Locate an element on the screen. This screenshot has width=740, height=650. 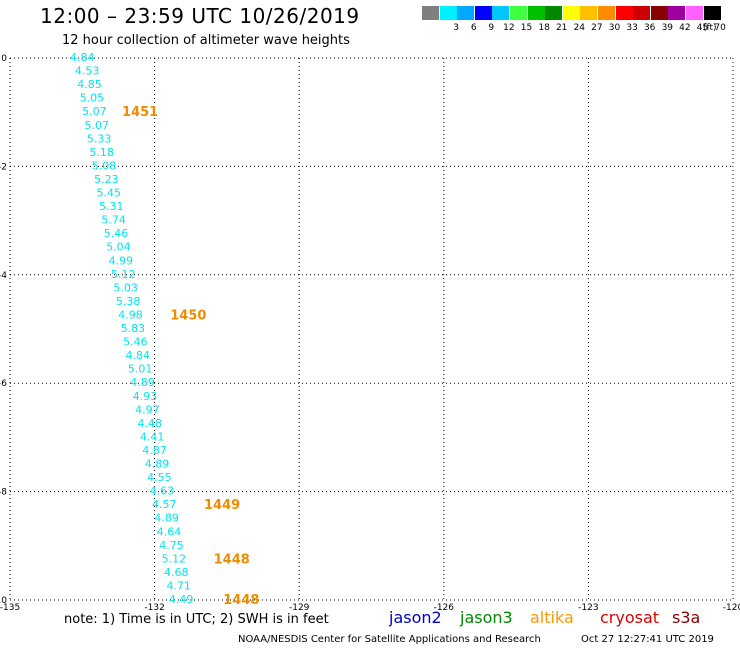
swh-value-label: 4.99 is located at coordinates (121, 260).